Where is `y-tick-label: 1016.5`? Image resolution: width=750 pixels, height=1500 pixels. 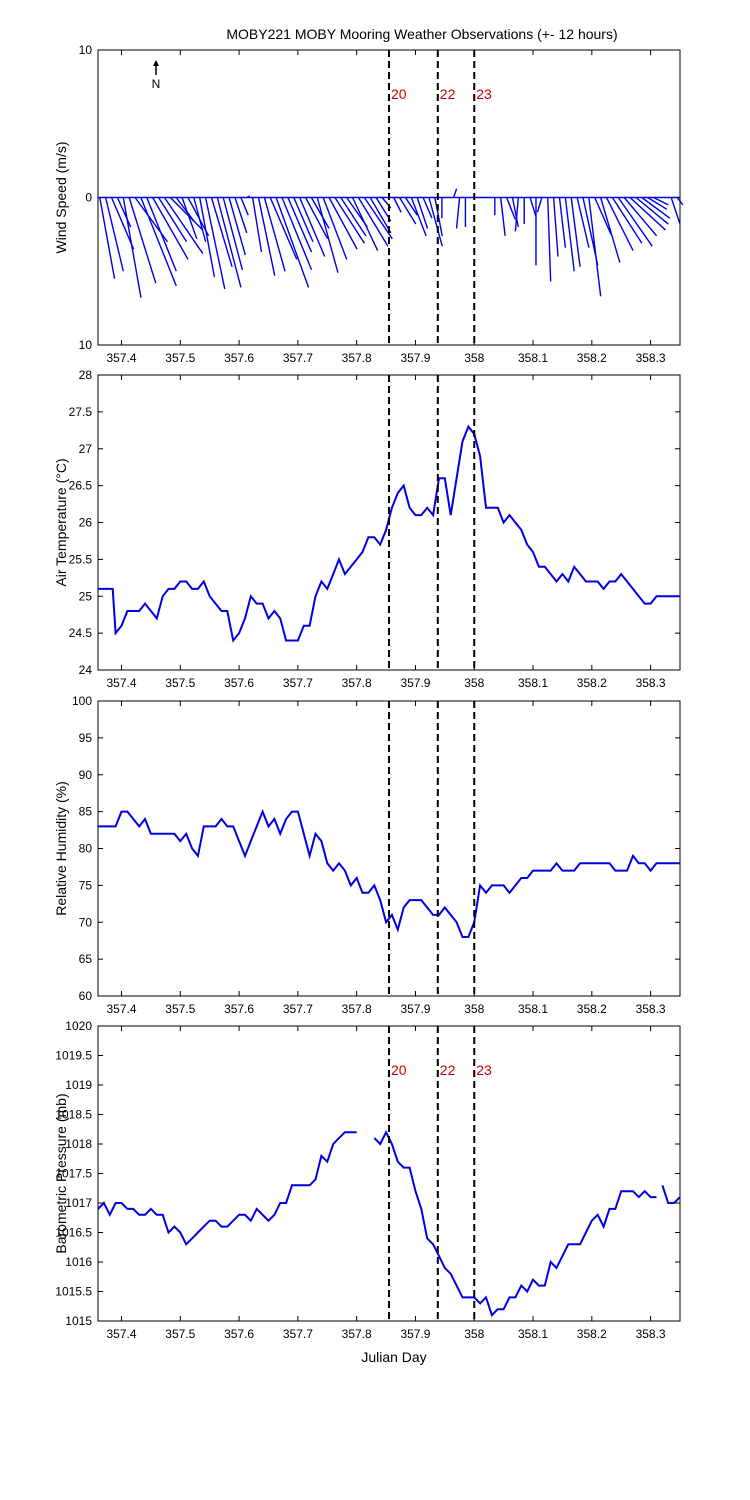
y-tick-label: 1016.5 is located at coordinates (73, 1233).